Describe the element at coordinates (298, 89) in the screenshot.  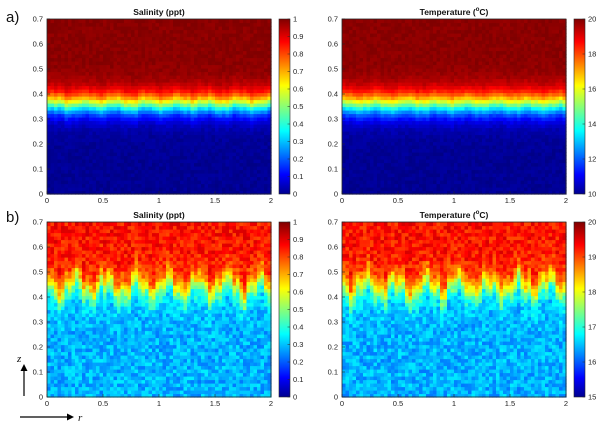
I see `colorbar-tick-label: 0.6` at that location.